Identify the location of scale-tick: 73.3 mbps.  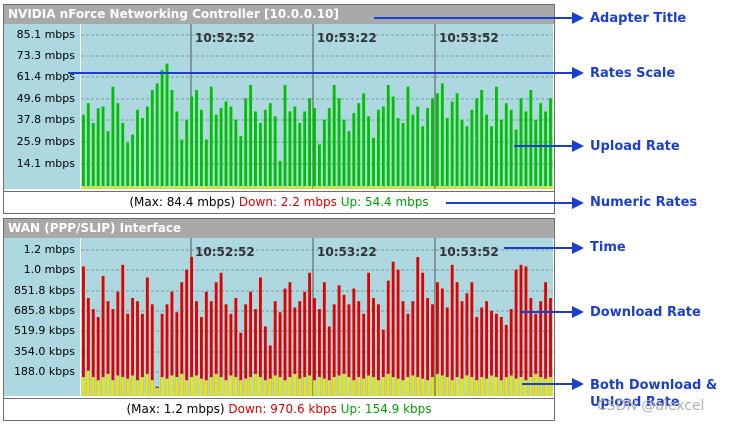
(45, 55).